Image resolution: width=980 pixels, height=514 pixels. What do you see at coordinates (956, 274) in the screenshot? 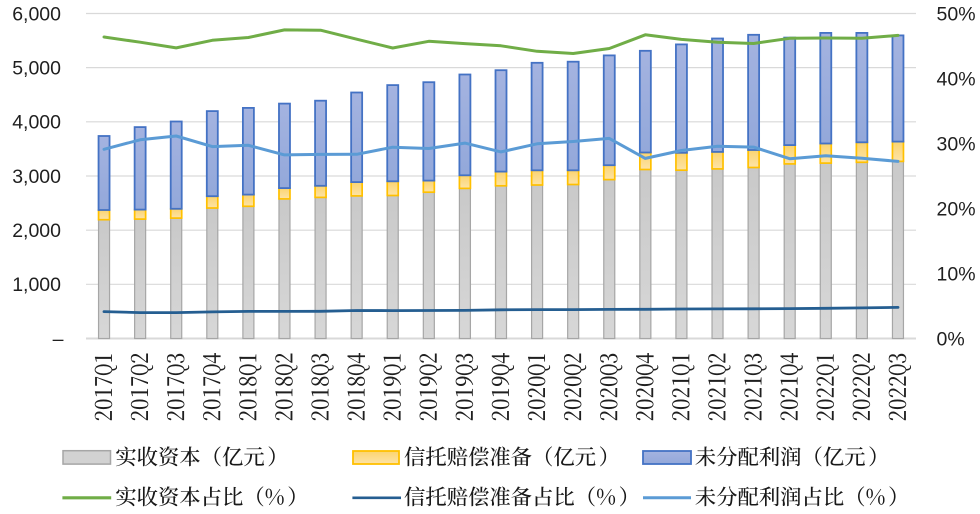
I see `svg-text: 10%` at bounding box center [956, 274].